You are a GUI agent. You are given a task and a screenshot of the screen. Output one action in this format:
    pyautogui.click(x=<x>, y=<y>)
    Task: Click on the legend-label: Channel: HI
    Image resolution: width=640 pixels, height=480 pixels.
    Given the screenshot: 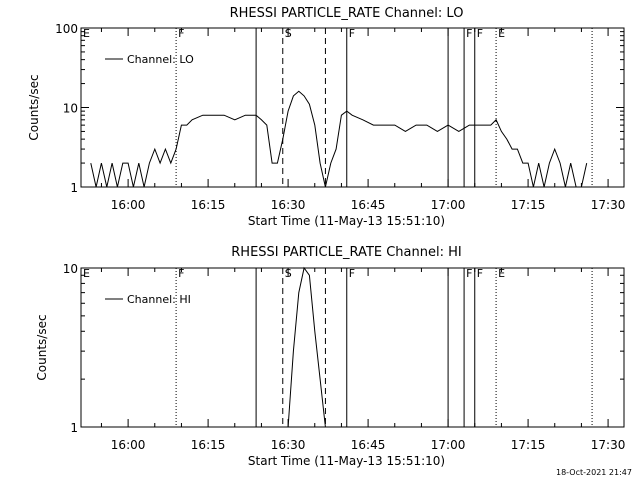 What is the action you would take?
    pyautogui.click(x=159, y=299)
    